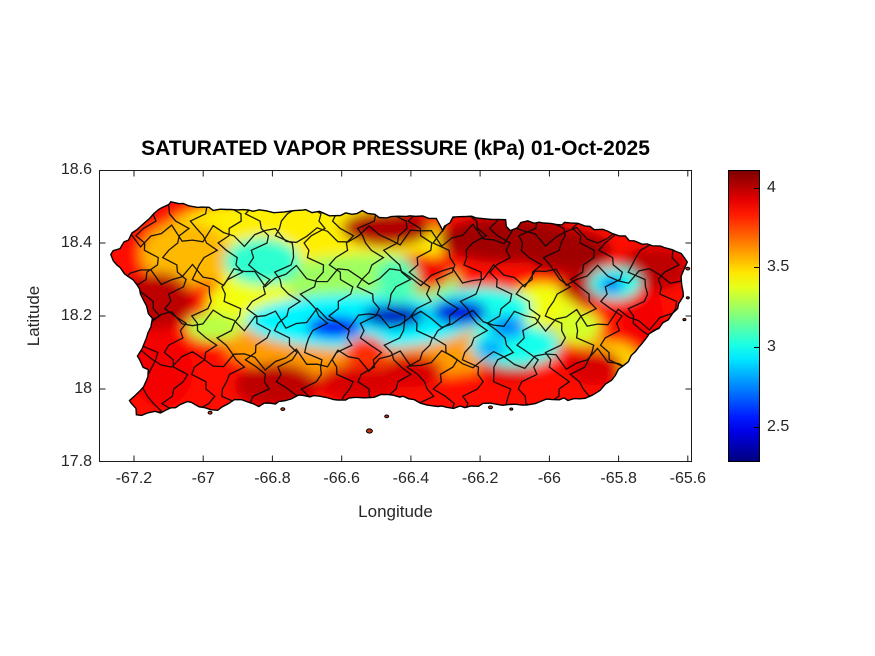  What do you see at coordinates (395, 511) in the screenshot?
I see `x-axis-label: Longitude` at bounding box center [395, 511].